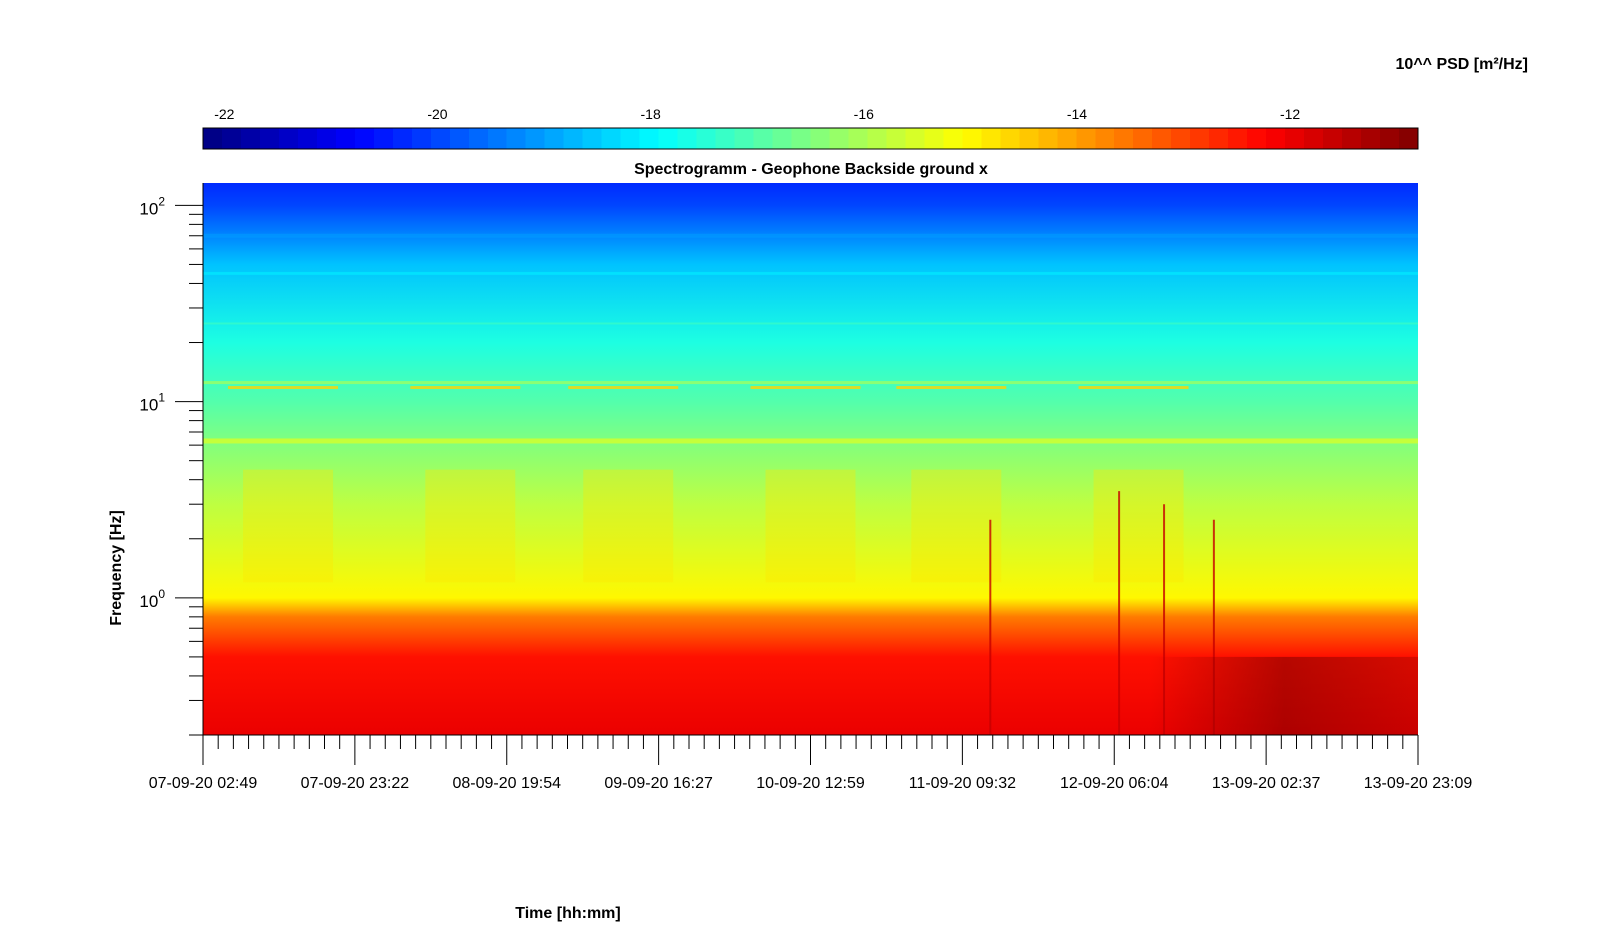  I want to click on colorbar-gradient, so click(810, 138).